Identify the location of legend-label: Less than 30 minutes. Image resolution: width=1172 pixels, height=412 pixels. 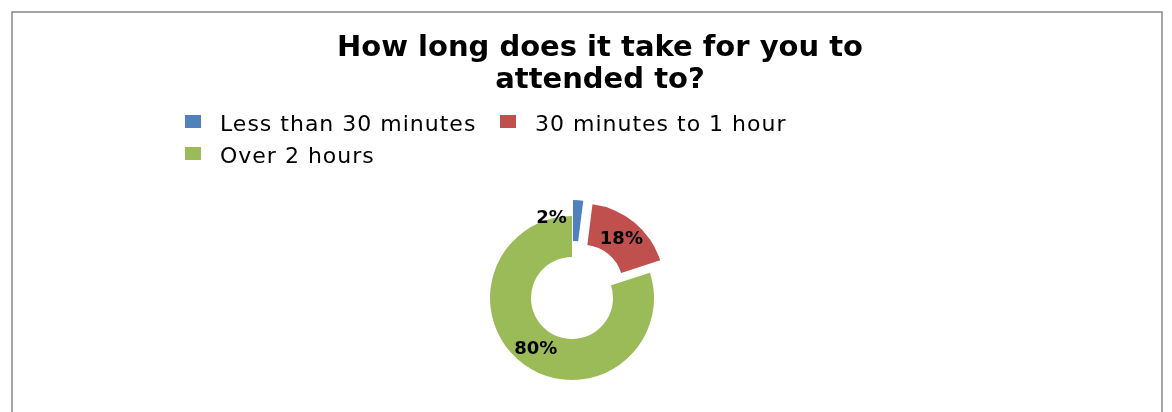
(348, 123).